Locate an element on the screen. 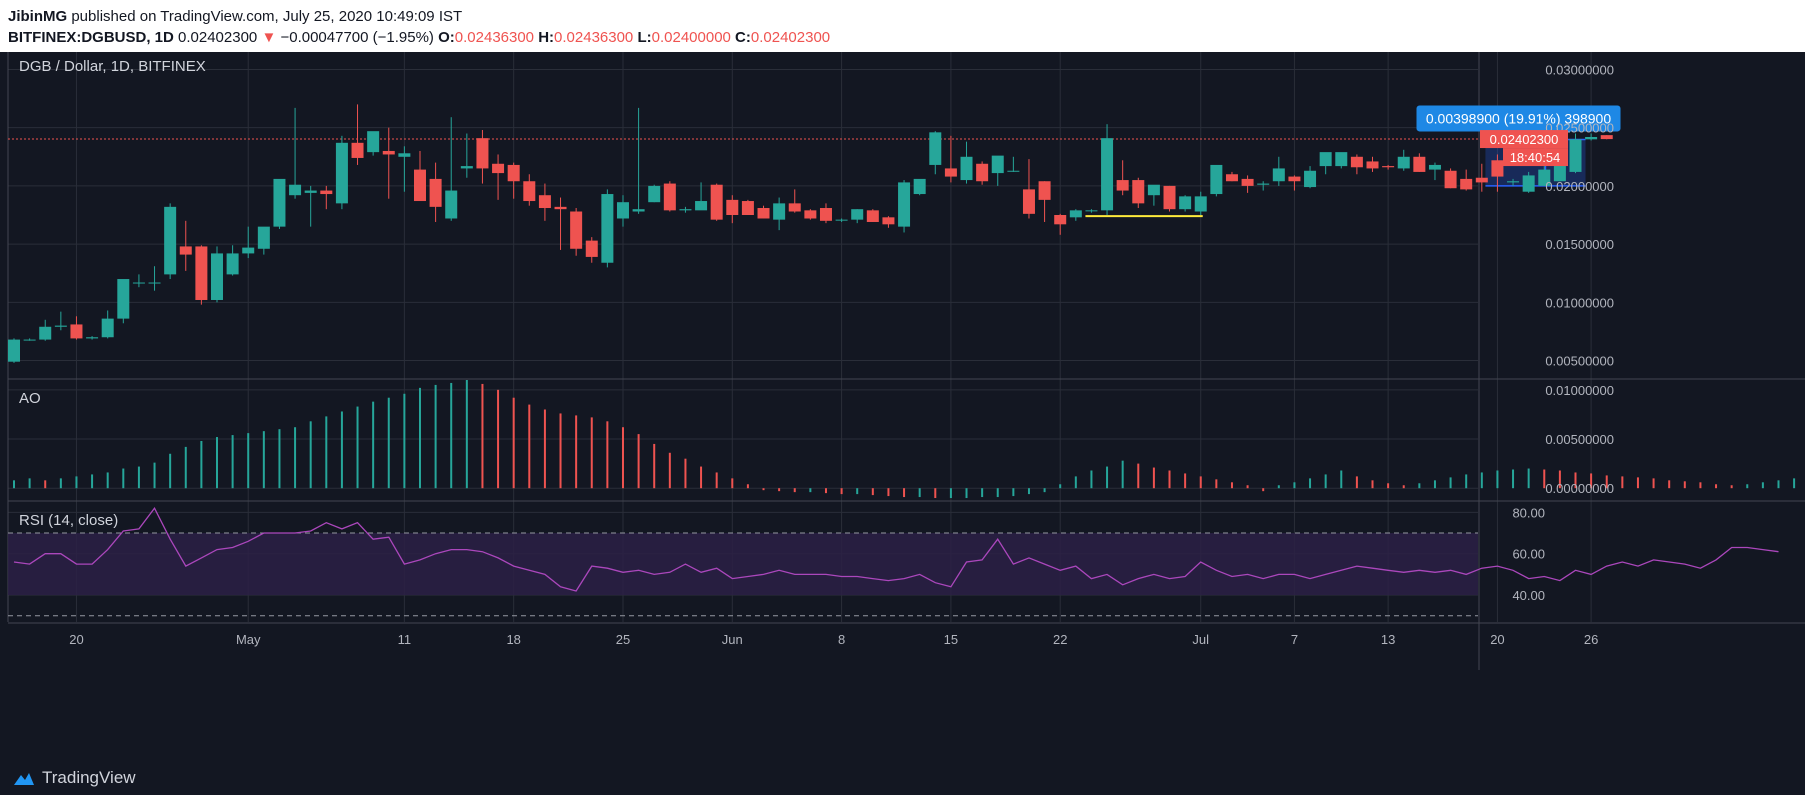 This screenshot has height=795, width=1805. measure-label-box is located at coordinates (1518, 118).